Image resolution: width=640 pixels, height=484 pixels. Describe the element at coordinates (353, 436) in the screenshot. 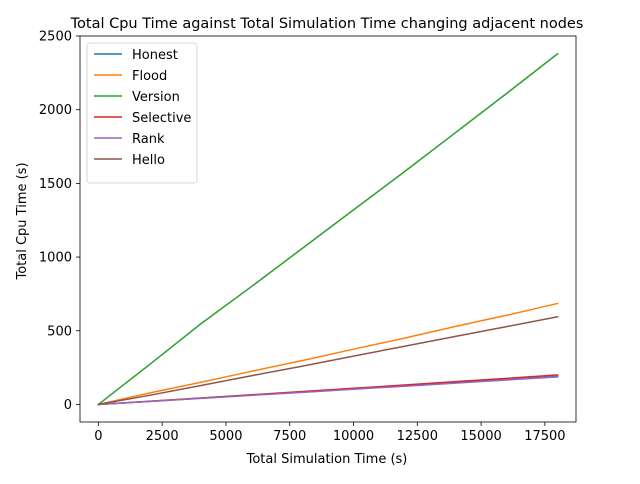

I see `x-tick-label: 10000` at that location.